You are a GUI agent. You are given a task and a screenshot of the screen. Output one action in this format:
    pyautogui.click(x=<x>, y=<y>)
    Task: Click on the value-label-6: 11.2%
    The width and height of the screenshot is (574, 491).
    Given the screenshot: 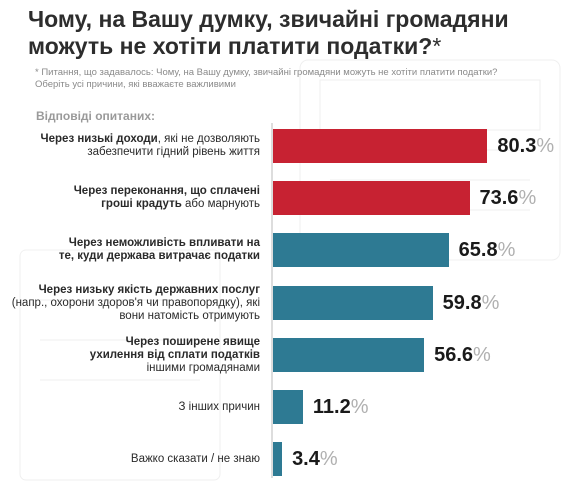 What is the action you would take?
    pyautogui.click(x=341, y=407)
    